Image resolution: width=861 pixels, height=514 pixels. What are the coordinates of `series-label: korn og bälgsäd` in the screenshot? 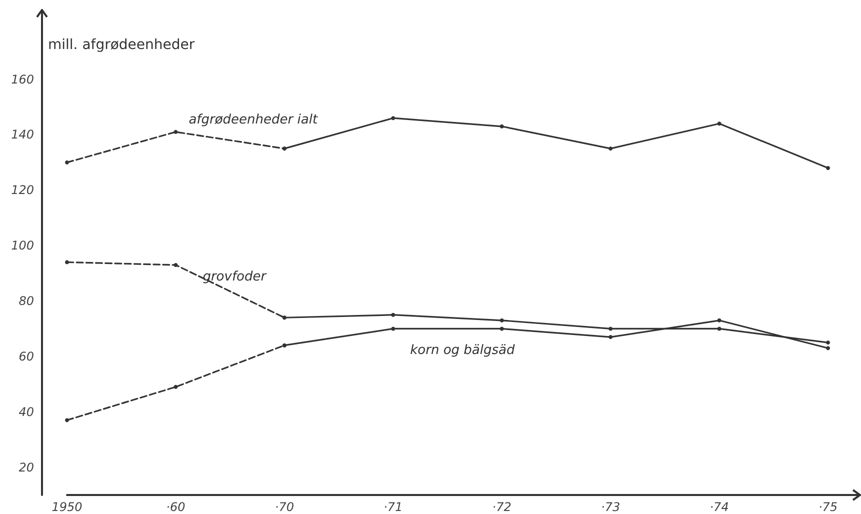 It's located at (463, 350).